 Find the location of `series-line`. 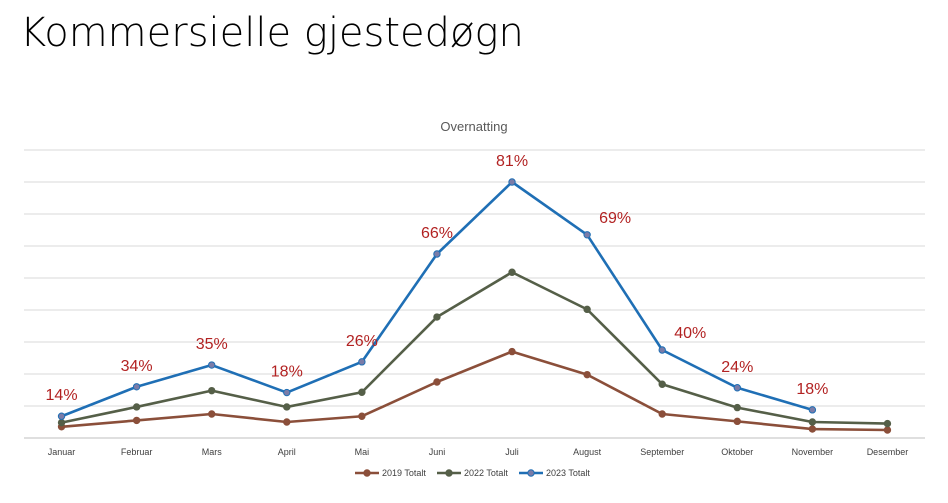

series-line is located at coordinates (474, 391).